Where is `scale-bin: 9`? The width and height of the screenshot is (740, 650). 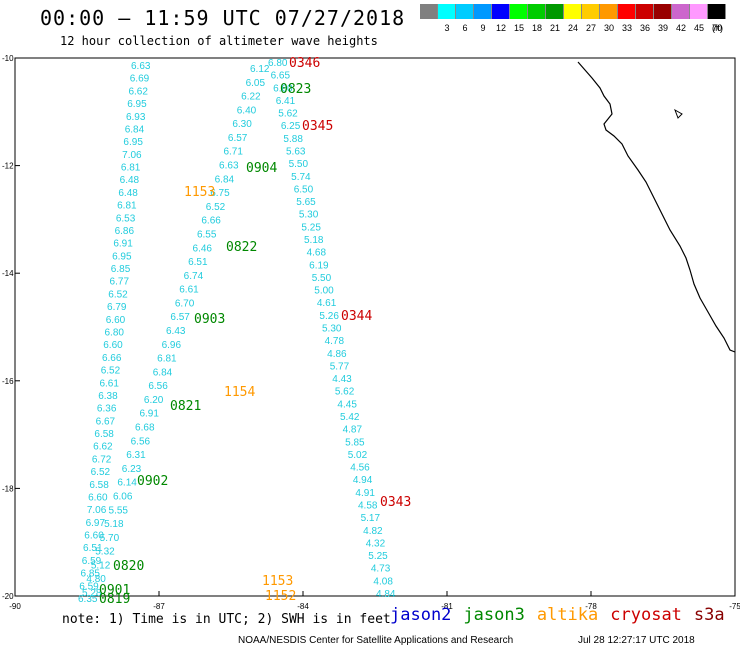
scale-bin: 9 is located at coordinates (483, 18).